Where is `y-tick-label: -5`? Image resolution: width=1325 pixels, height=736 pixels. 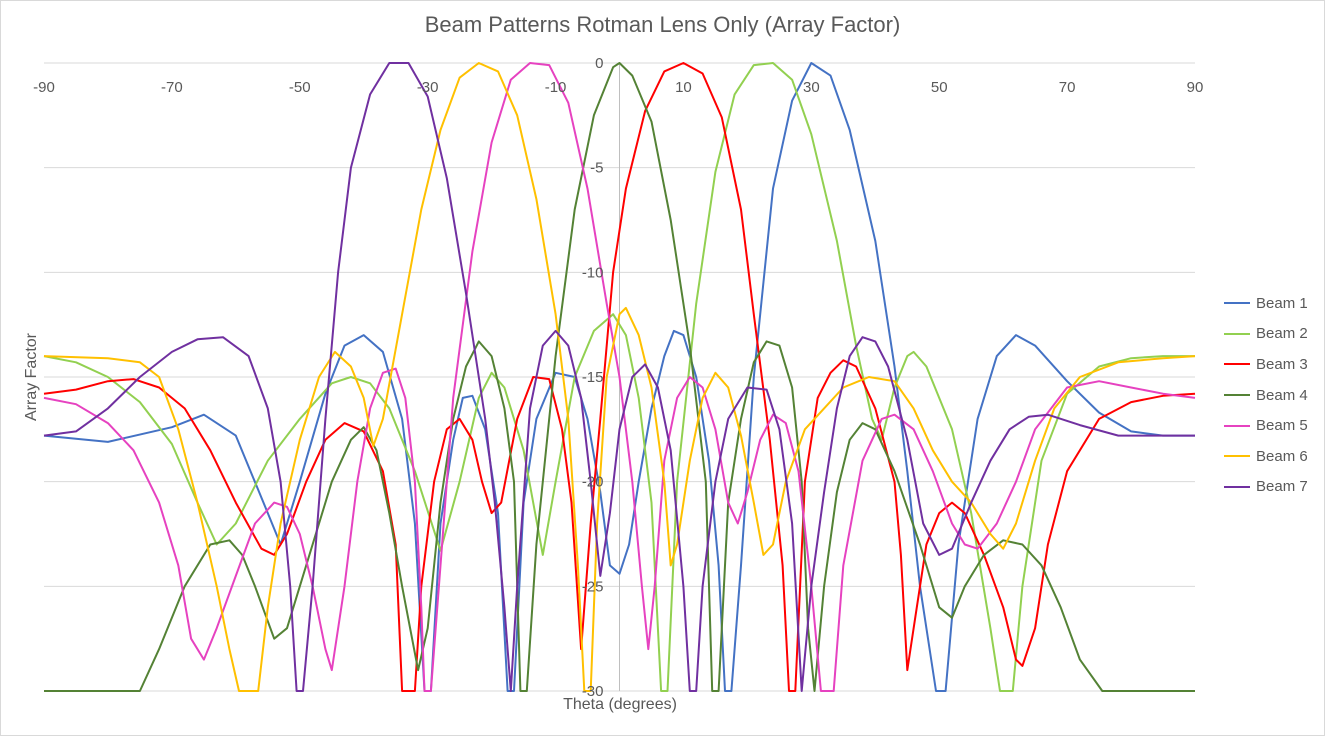
y-tick-label: -5 is located at coordinates (596, 168).